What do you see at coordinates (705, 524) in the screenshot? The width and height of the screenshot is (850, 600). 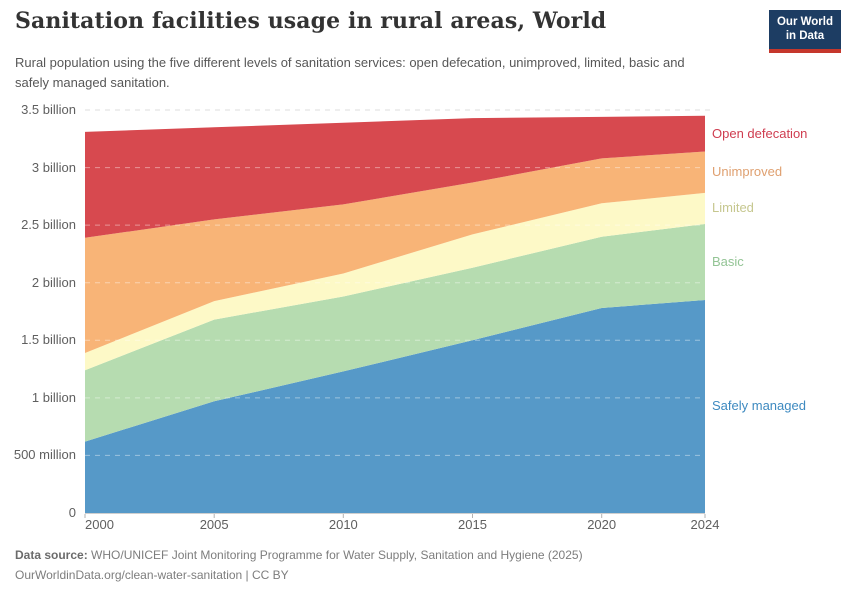 I see `x-tick-label-2024: 2024` at bounding box center [705, 524].